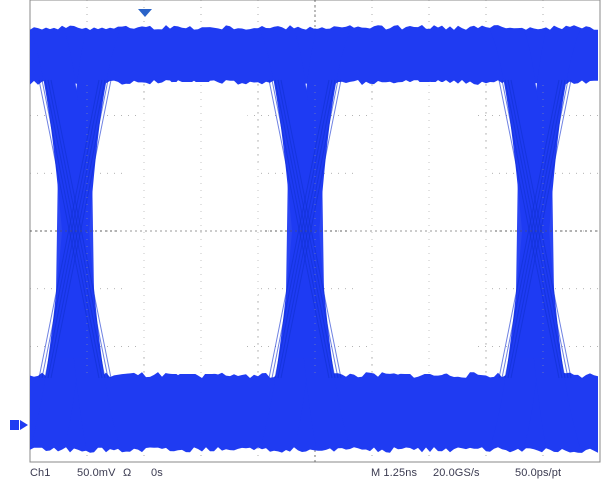  I want to click on input-coupling: Ω, so click(127, 473).